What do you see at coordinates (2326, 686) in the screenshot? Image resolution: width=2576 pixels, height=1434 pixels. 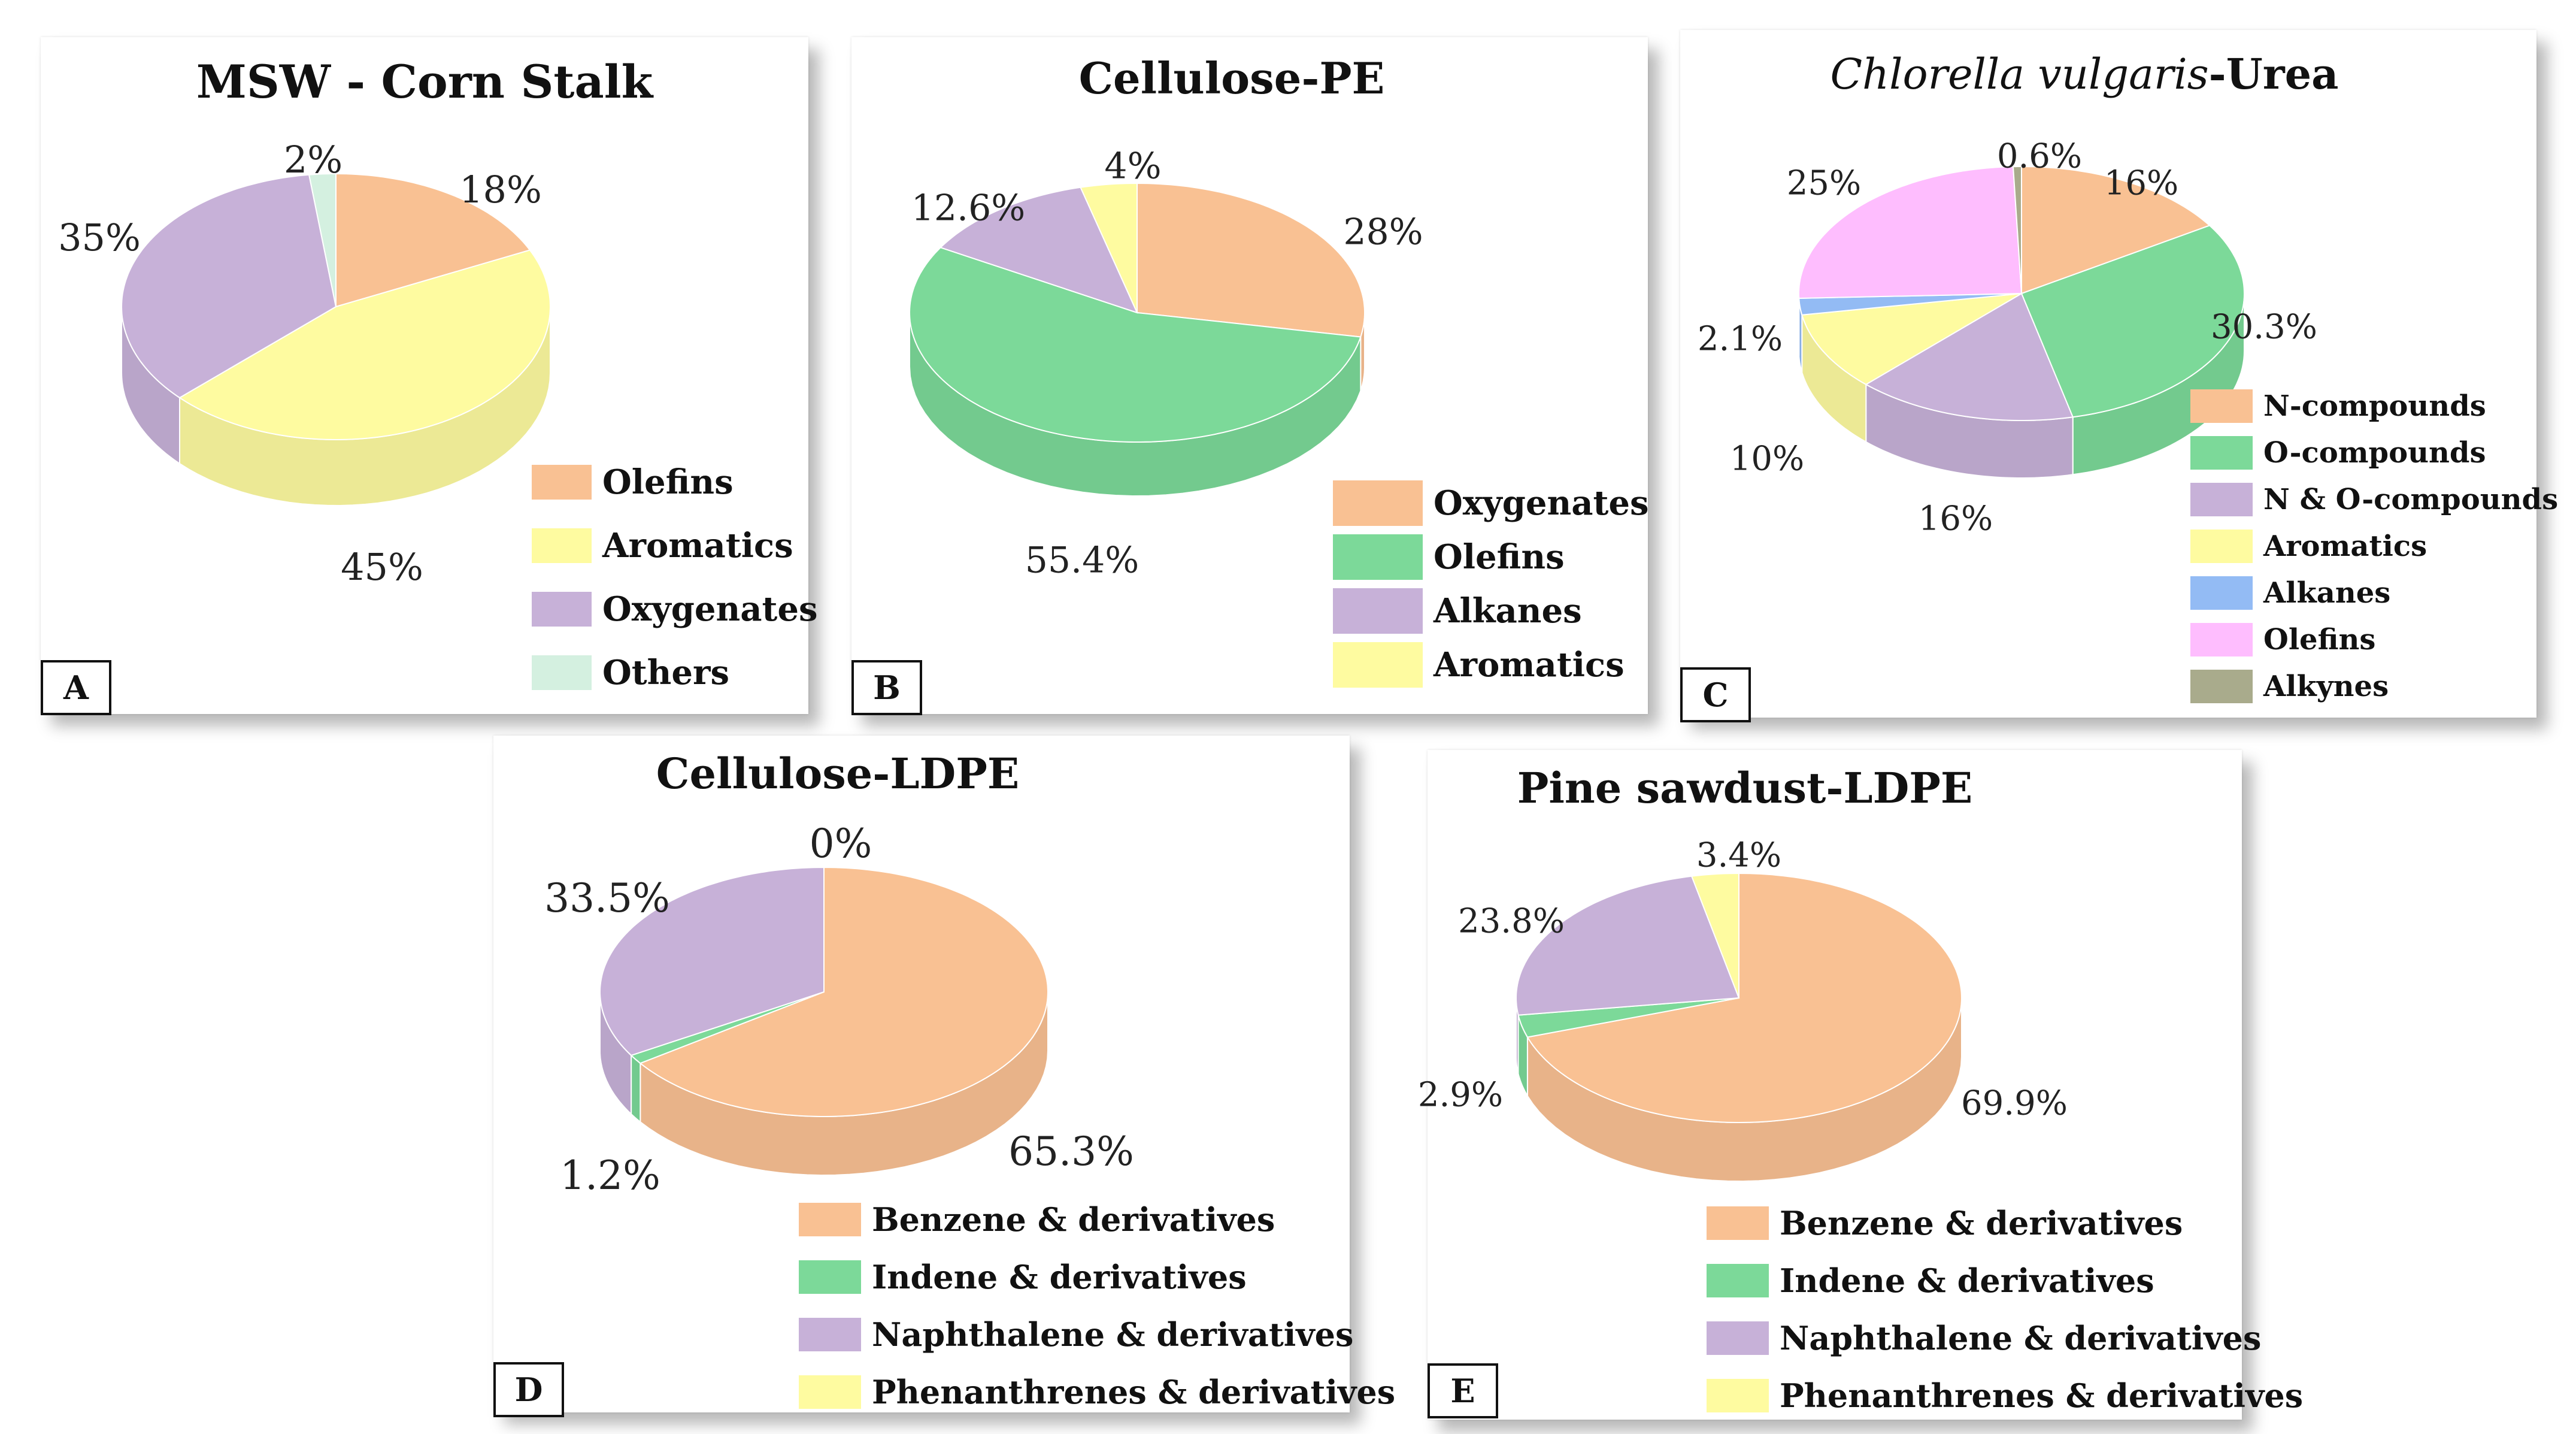 I see `legend-label-alkynes: Alkynes` at bounding box center [2326, 686].